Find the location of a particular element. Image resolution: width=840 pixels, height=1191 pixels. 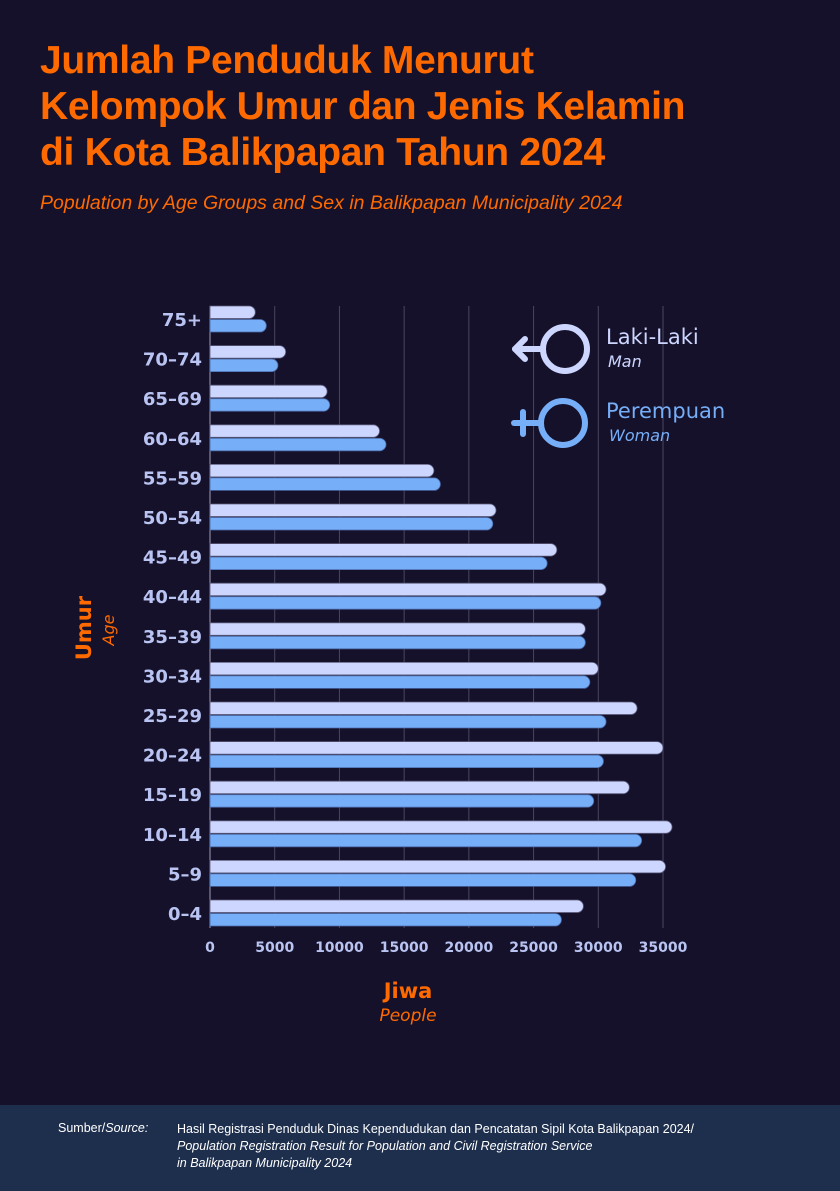

x-tick-labels: 0 5000 10000 15000 20000 25000 30000 35000 is located at coordinates (446, 948).